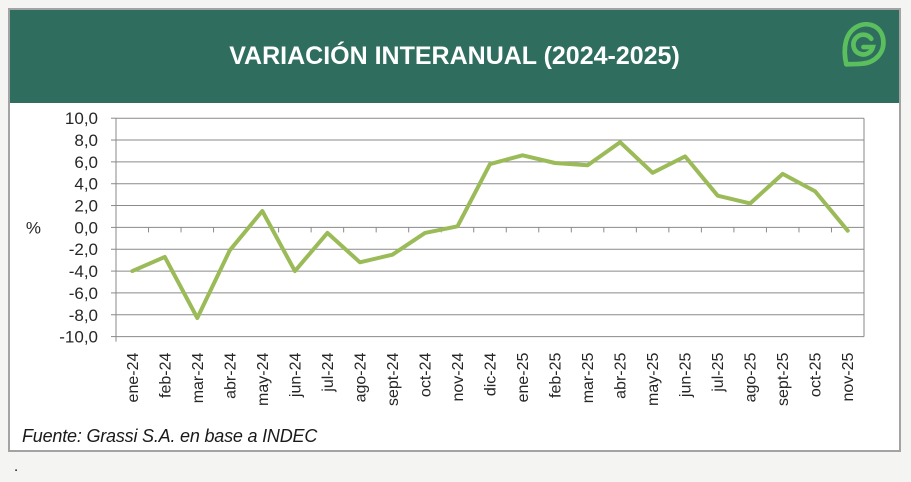 The width and height of the screenshot is (911, 482). Describe the element at coordinates (78, 337) in the screenshot. I see `y-tick-label: -10,0` at that location.